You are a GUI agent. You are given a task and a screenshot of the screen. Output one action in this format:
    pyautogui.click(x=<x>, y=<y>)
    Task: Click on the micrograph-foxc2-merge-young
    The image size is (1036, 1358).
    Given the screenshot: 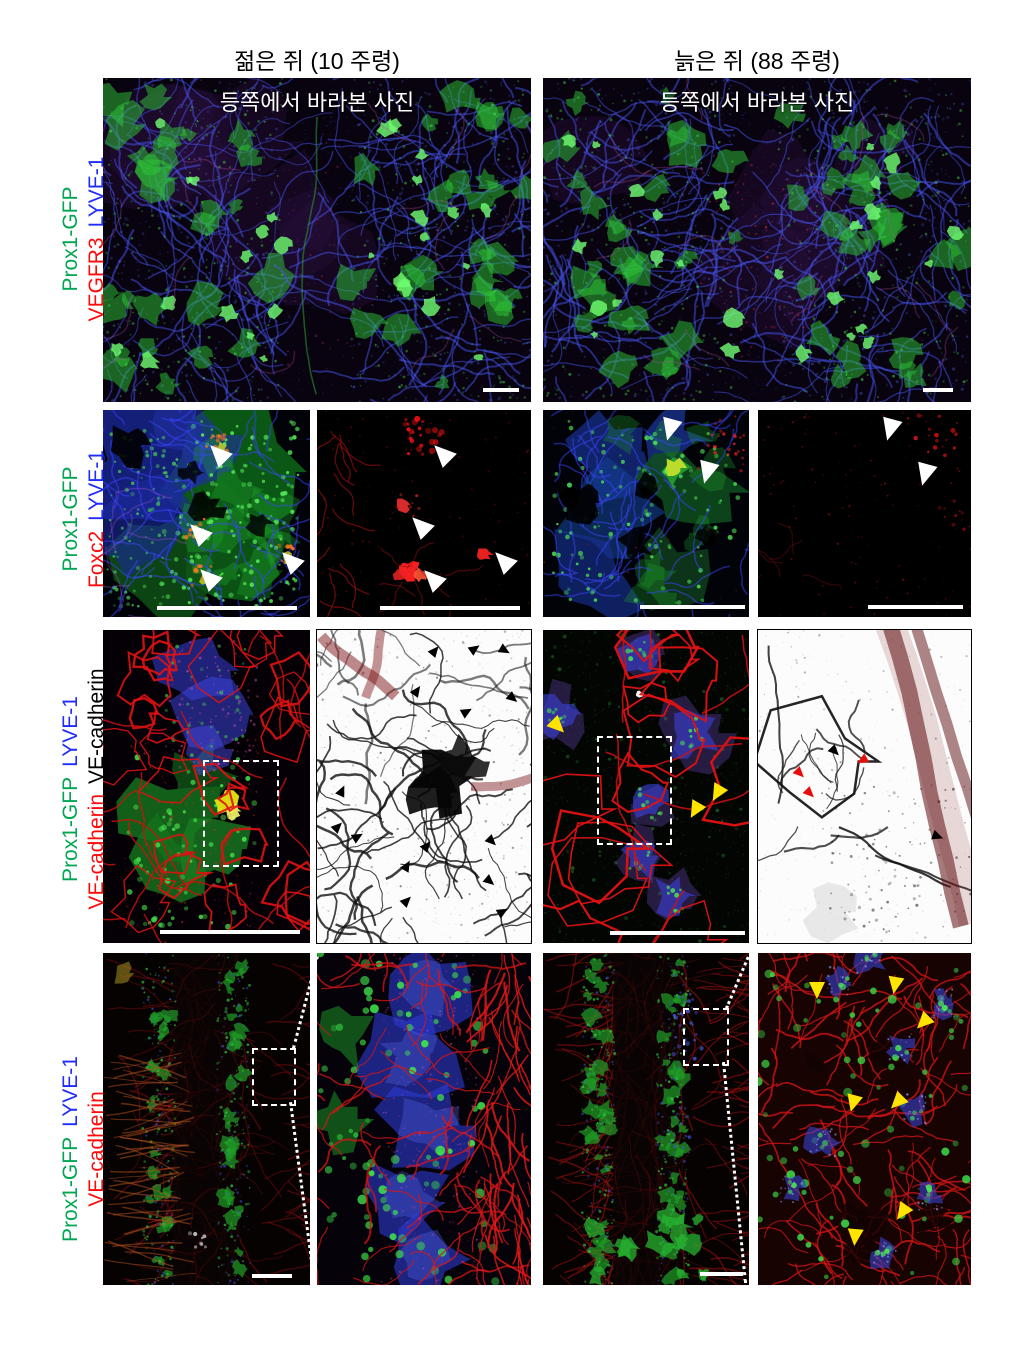 What is the action you would take?
    pyautogui.click(x=206, y=513)
    